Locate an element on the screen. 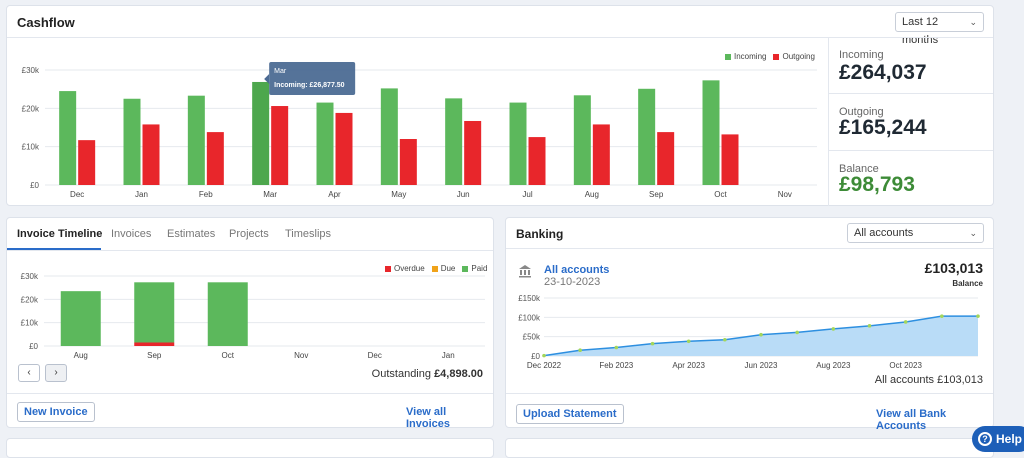  new-invoice-button: New Invoice is located at coordinates (56, 412).